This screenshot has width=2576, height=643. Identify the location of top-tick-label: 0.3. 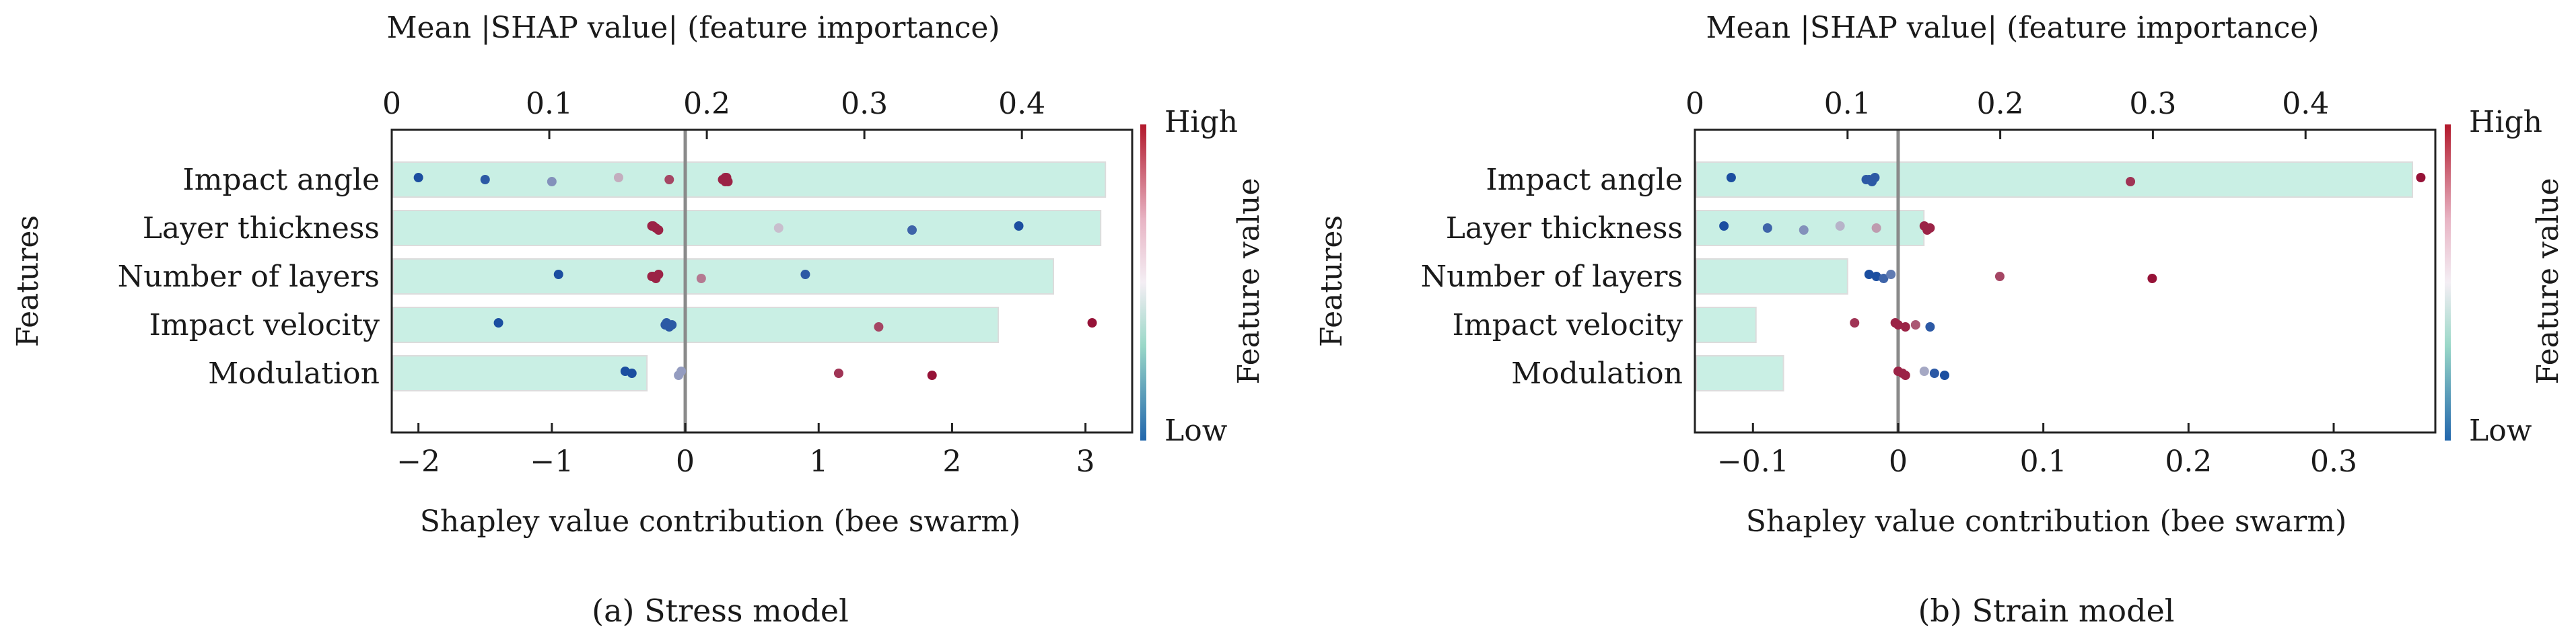
(864, 104).